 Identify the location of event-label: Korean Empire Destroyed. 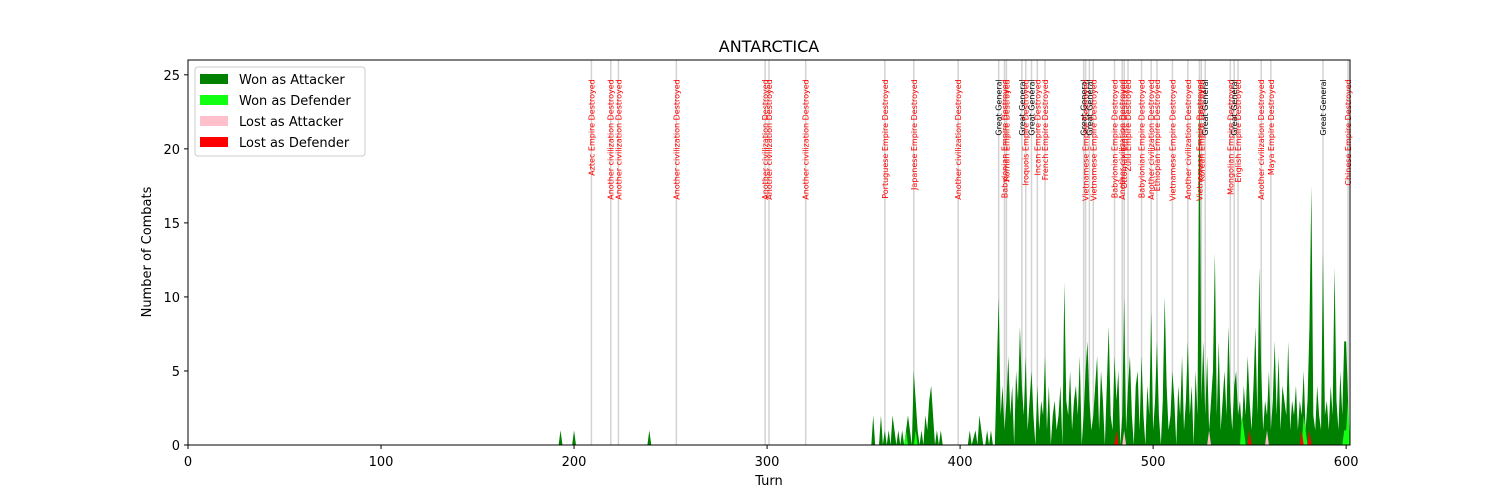
(1201, 130).